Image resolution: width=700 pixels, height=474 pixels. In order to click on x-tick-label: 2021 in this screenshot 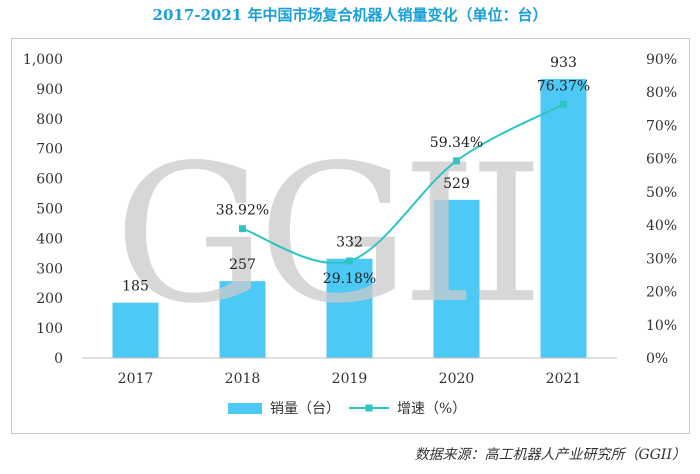, I will do `click(564, 379)`.